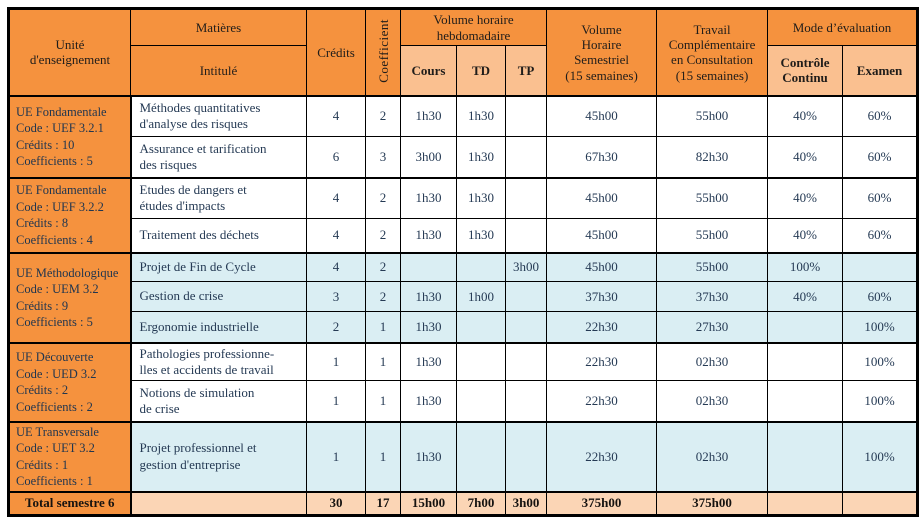  What do you see at coordinates (218, 296) in the screenshot?
I see `subject-cell: Gestion de crise` at bounding box center [218, 296].